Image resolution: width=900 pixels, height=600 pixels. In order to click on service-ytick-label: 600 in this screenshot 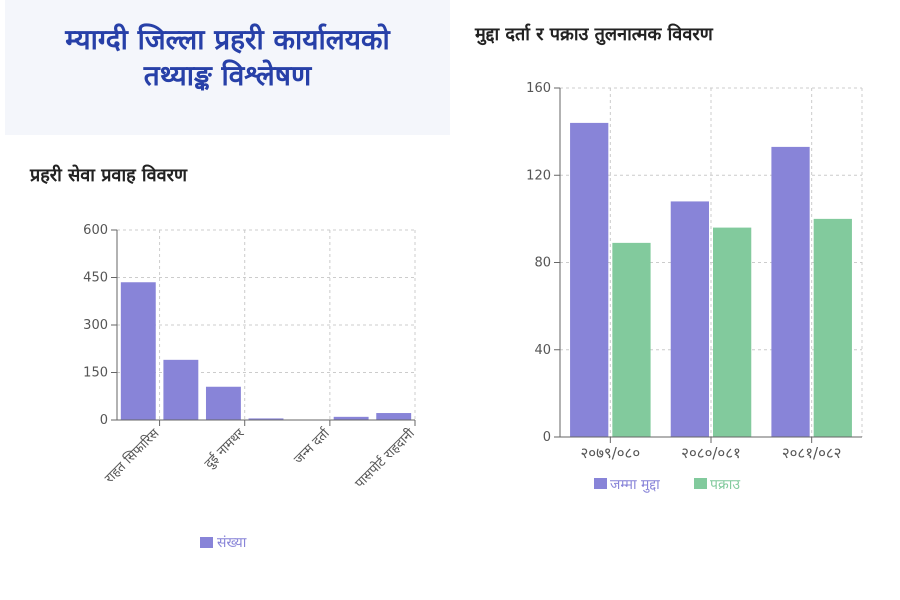, I will do `click(95, 230)`.